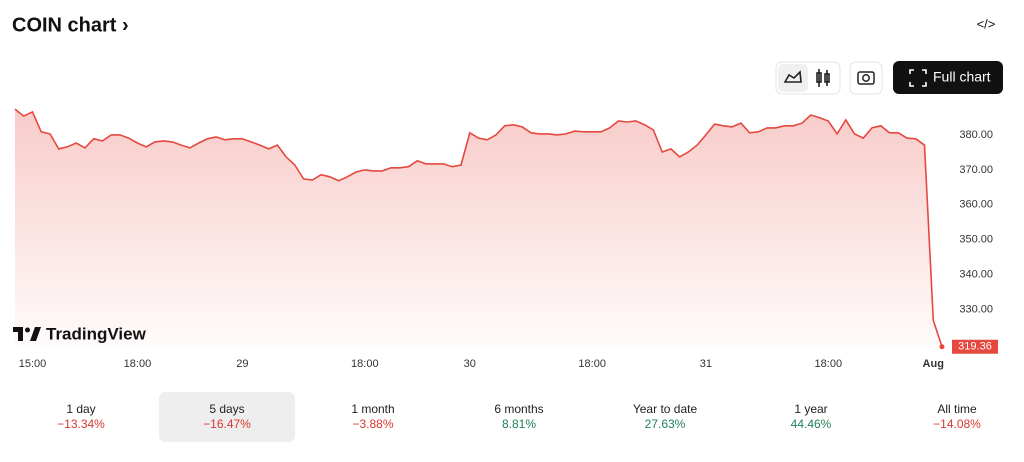 The height and width of the screenshot is (462, 1024). What do you see at coordinates (80, 409) in the screenshot?
I see `period-label: 1 day` at bounding box center [80, 409].